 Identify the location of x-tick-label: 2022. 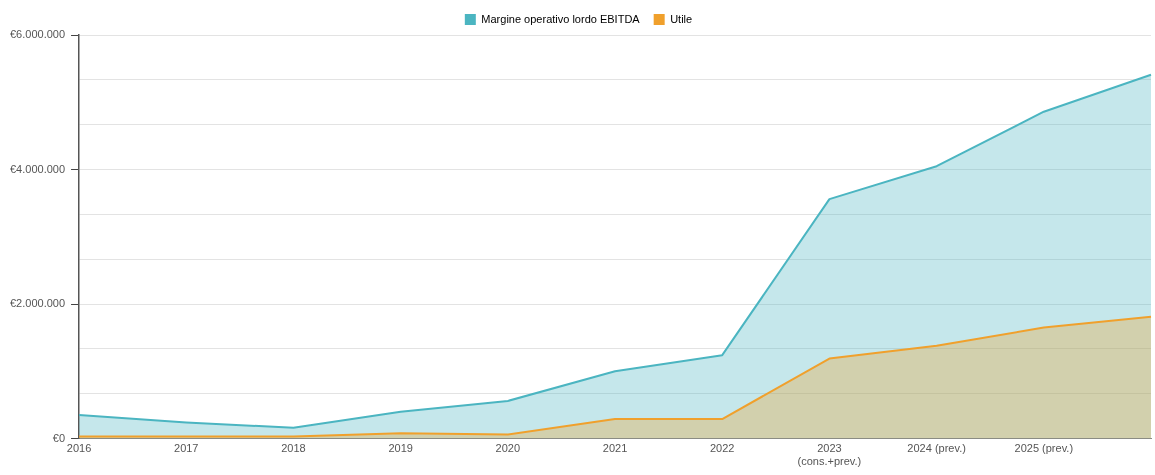
(722, 448).